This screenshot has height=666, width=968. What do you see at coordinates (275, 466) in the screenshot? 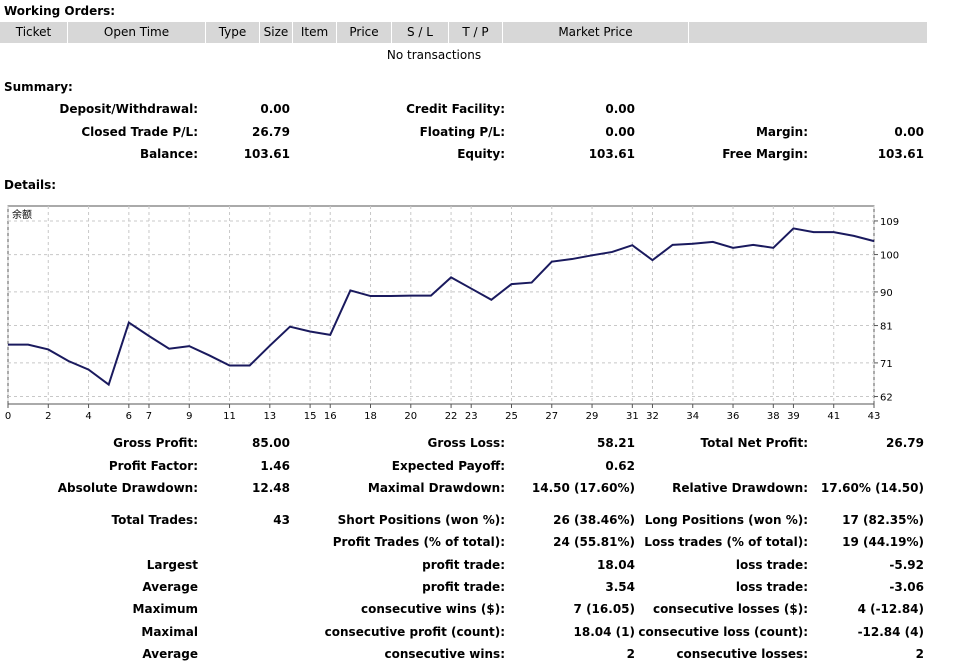
I see `profit-factor-value: 1.46` at bounding box center [275, 466].